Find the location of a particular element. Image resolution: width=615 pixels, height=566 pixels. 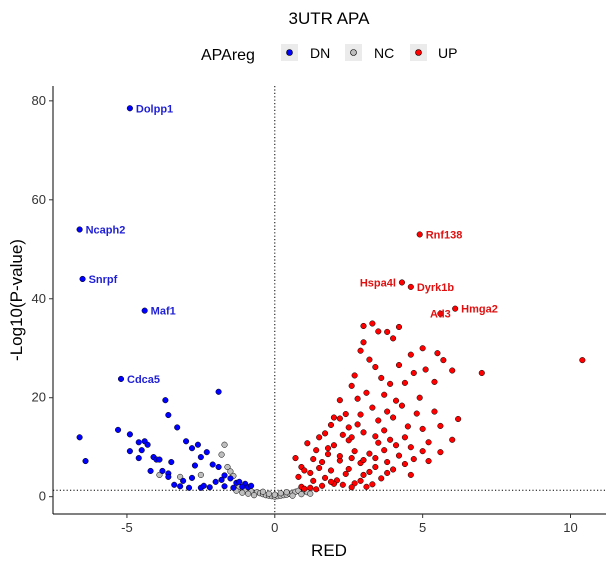

x-tick-label: 10 is located at coordinates (570, 527).